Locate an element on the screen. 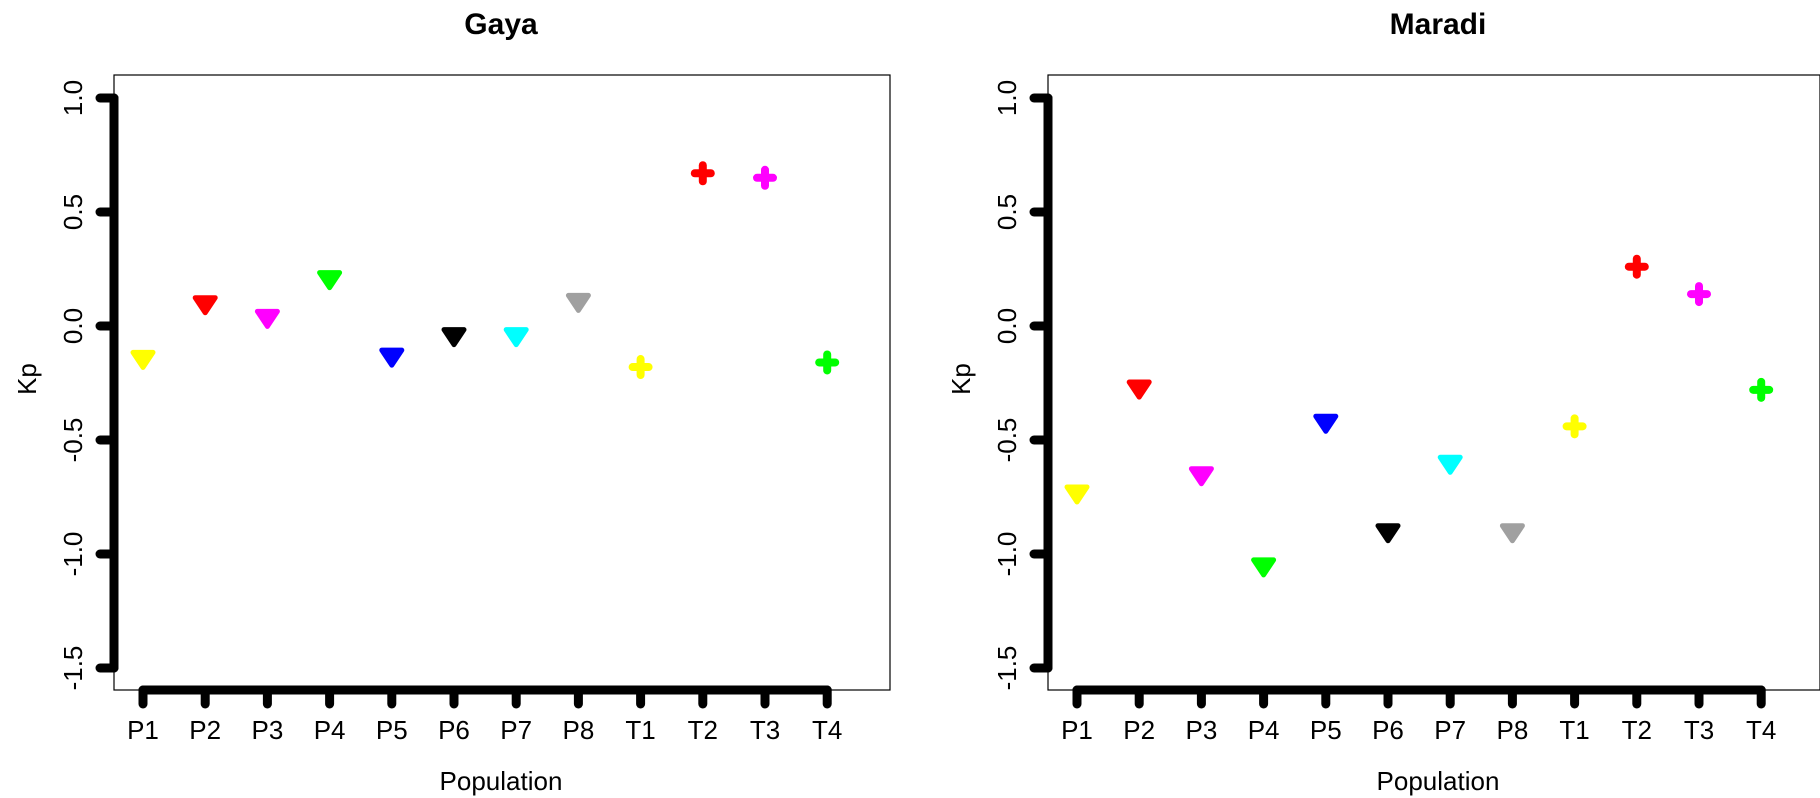 Image resolution: width=1820 pixels, height=798 pixels. chart-title: Gaya is located at coordinates (501, 24).